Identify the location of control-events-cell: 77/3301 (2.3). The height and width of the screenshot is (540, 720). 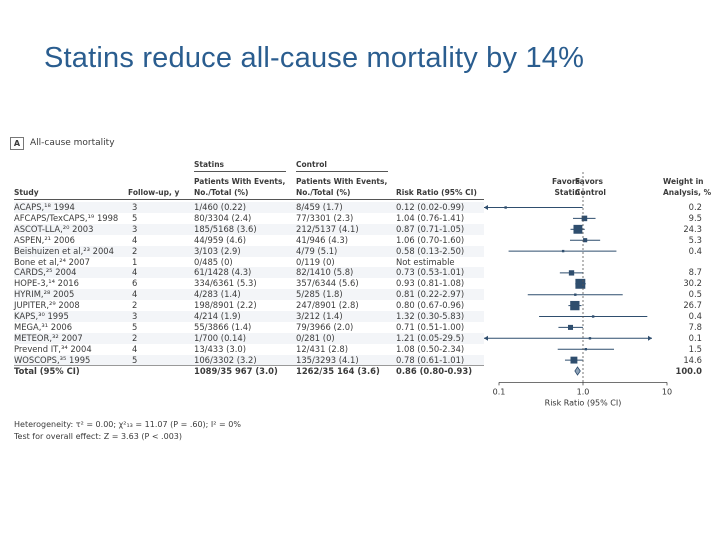
(325, 217).